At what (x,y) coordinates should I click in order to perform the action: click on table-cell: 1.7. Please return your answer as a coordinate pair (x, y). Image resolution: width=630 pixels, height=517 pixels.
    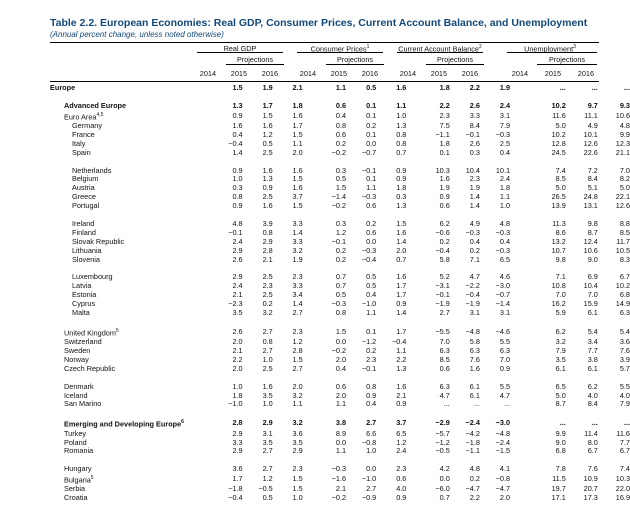
    Looking at the image, I should click on (401, 295).